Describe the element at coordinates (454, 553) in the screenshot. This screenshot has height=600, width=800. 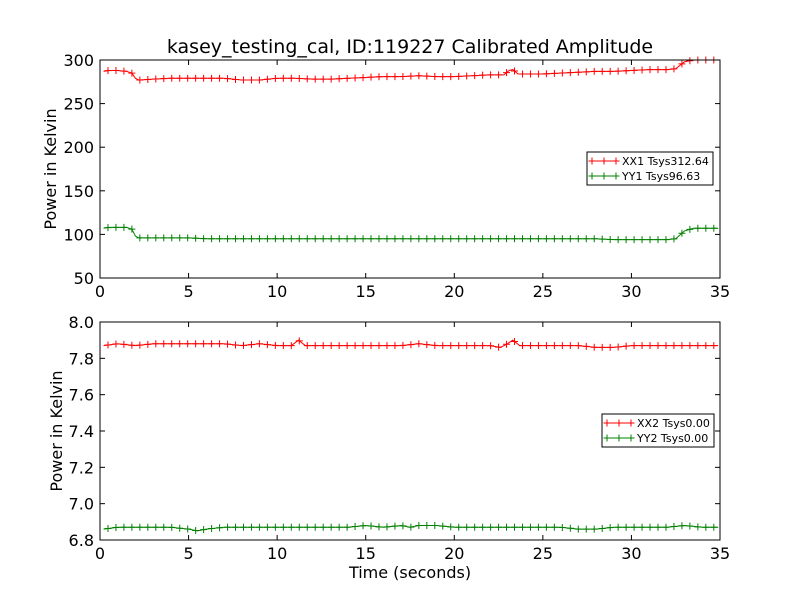
I see `bottom-x-tick-label: 20` at that location.